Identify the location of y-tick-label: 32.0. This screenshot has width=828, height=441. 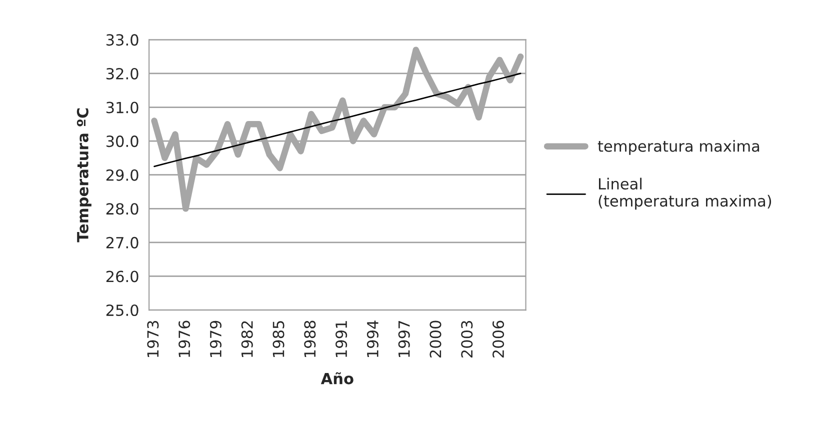
(122, 74).